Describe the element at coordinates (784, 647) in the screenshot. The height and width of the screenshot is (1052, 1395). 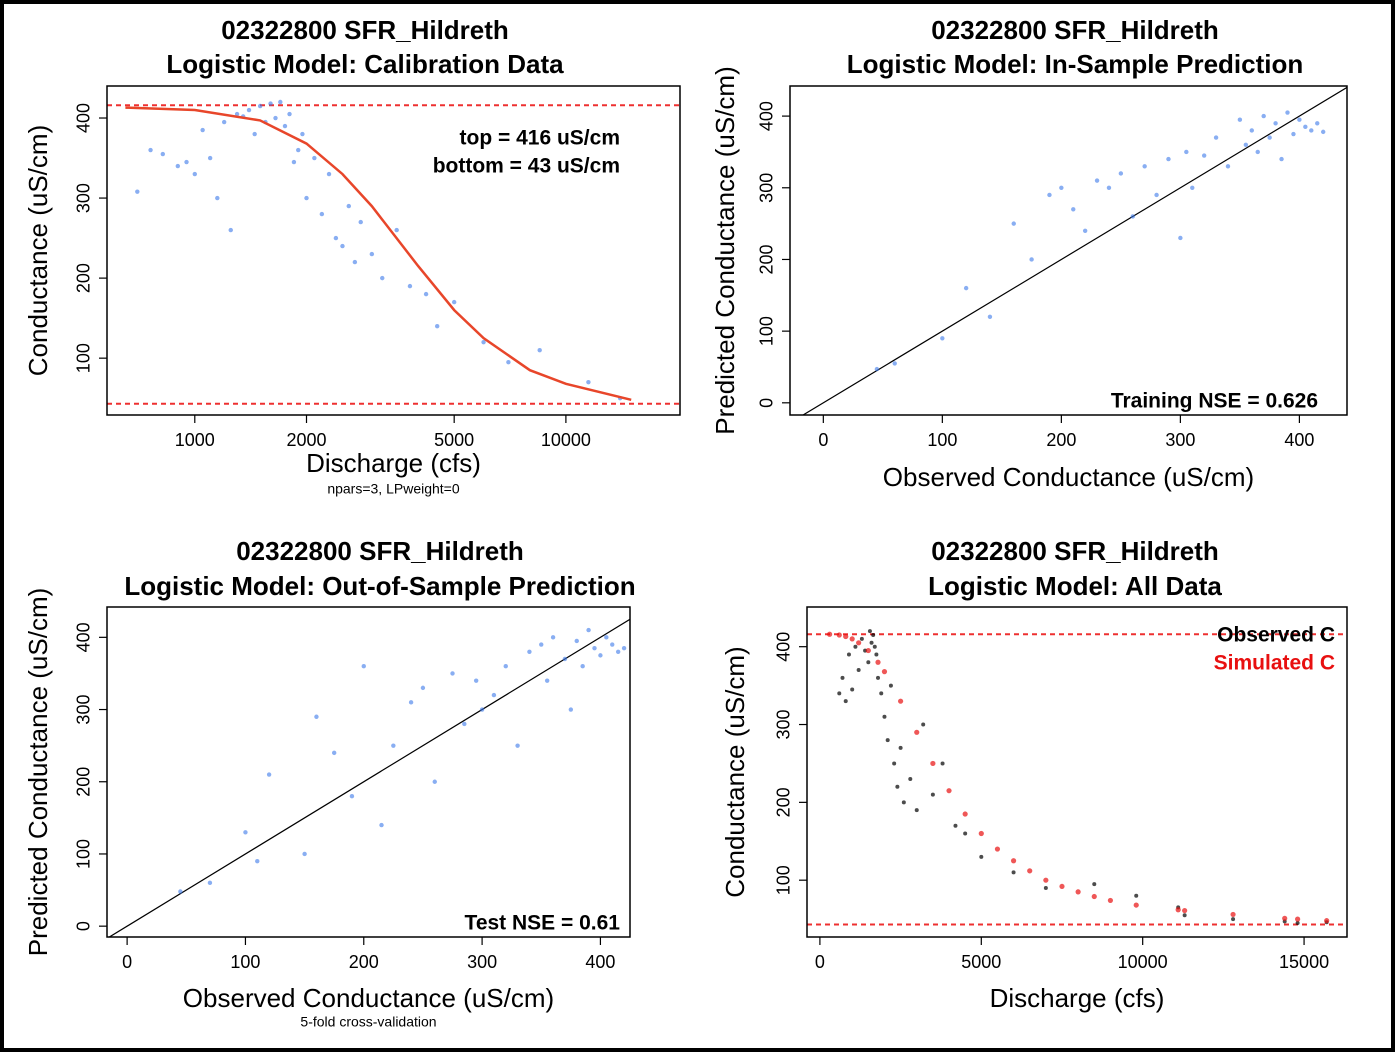
I see `y-tick-label: 400` at that location.